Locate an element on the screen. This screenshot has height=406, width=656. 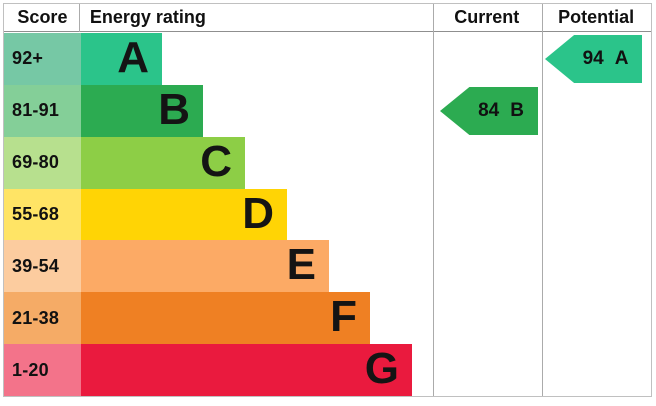
rating-letter: F is located at coordinates (343, 317).